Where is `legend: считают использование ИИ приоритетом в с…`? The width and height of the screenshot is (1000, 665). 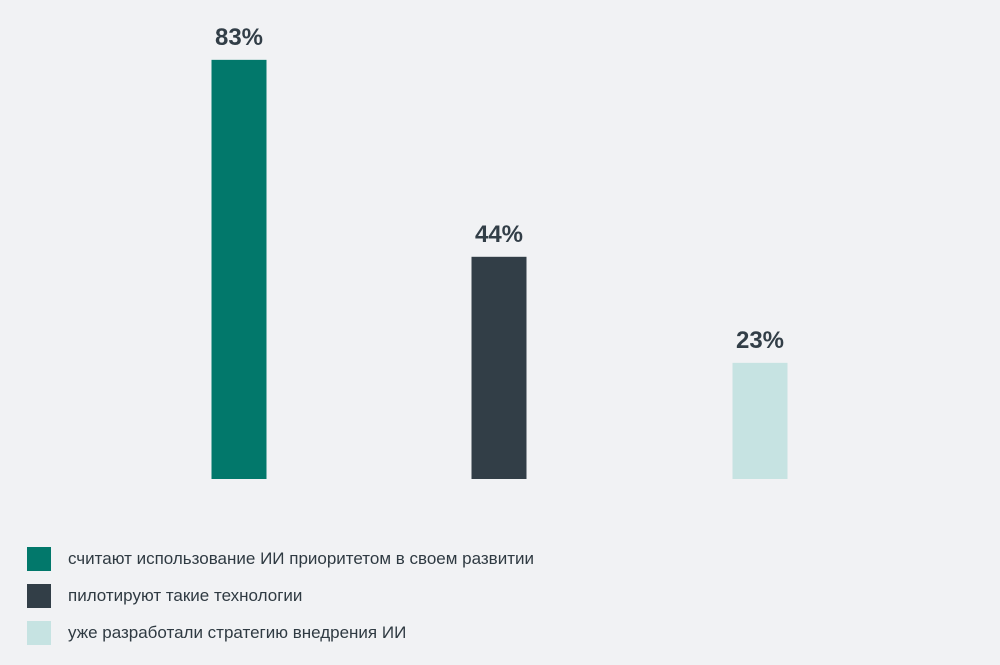
legend: считают использование ИИ приоритетом в с… is located at coordinates (377, 601).